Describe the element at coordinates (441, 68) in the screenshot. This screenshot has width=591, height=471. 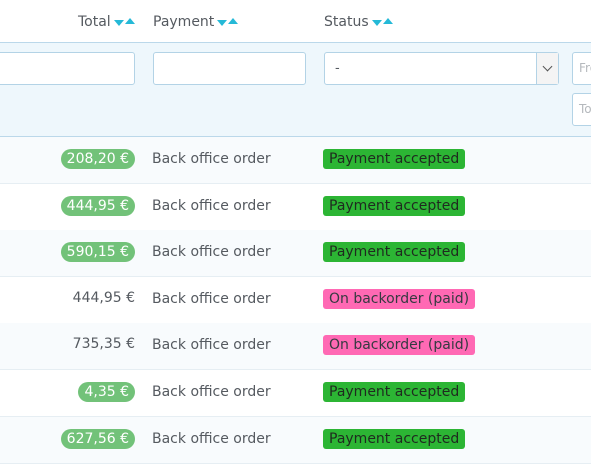
I see `status-filter-select: -` at that location.